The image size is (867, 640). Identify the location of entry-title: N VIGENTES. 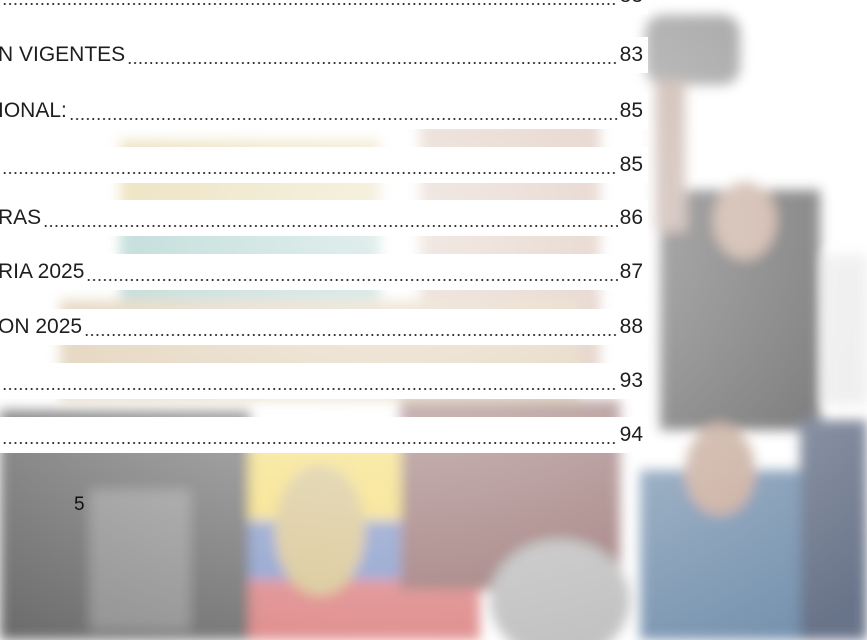
(63, 54).